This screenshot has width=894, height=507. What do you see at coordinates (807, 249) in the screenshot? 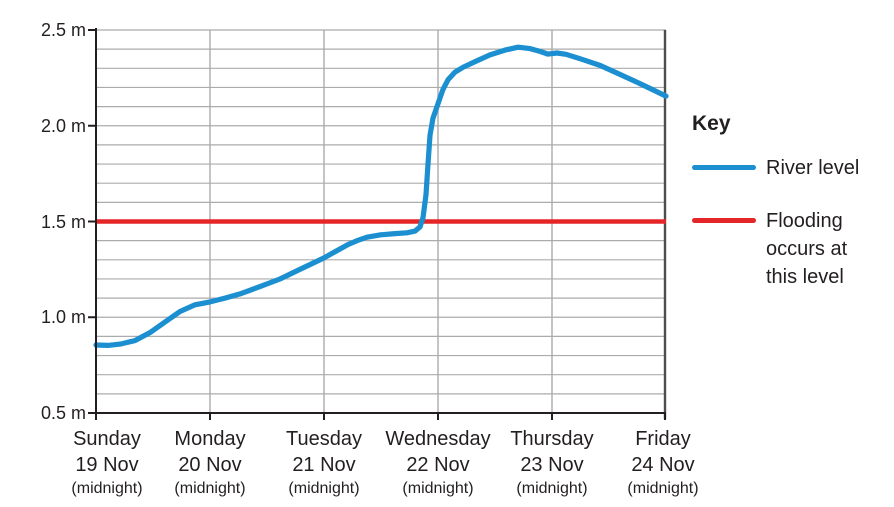
I see `key-entry-flooding-level-label: Flooding occurs at this level` at bounding box center [807, 249].